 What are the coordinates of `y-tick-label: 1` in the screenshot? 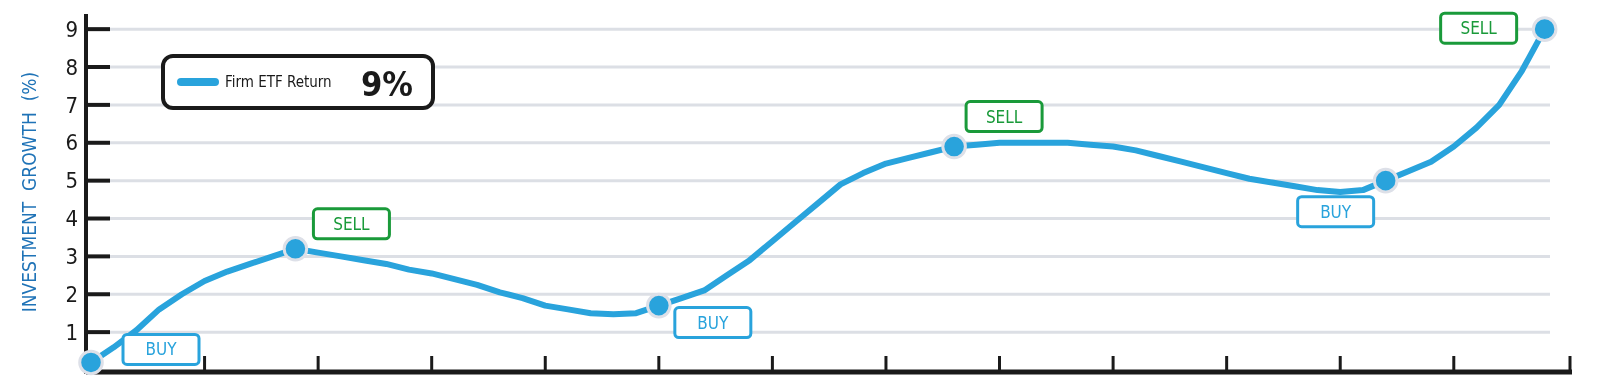 It's located at (71, 332).